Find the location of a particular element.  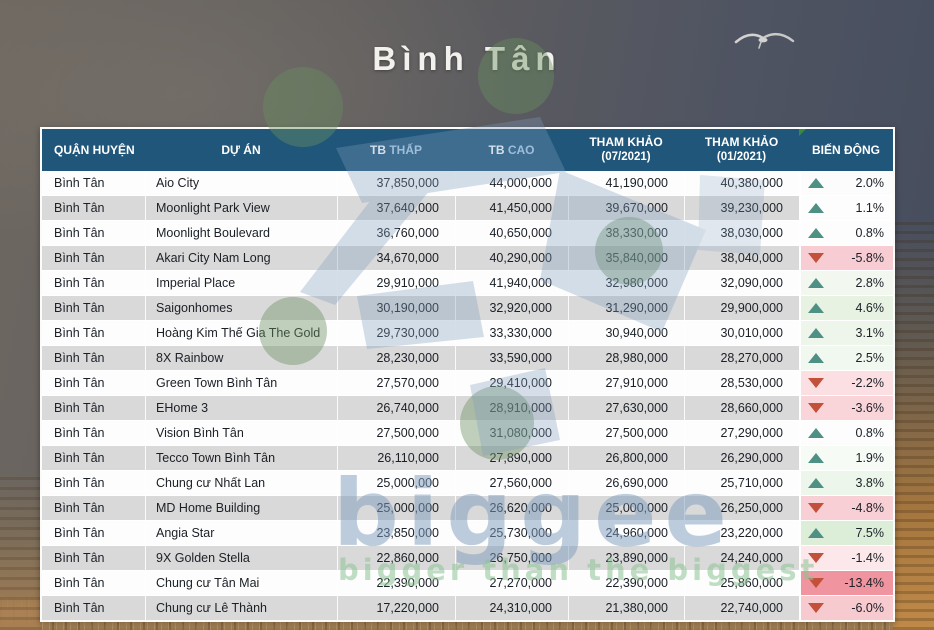

tb-thap-cell: 26,110,000 is located at coordinates (396, 458).